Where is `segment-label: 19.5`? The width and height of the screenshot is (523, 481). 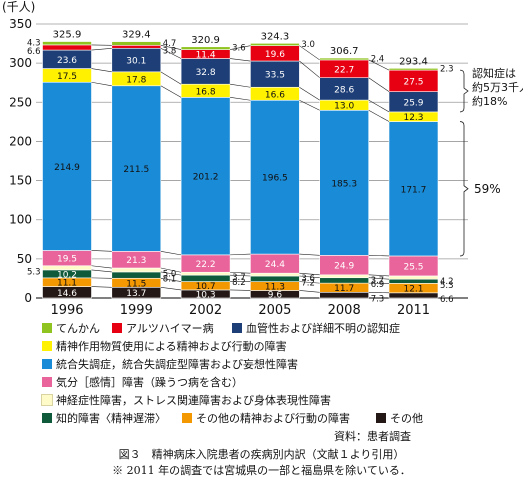 segment-label: 19.5 is located at coordinates (67, 260).